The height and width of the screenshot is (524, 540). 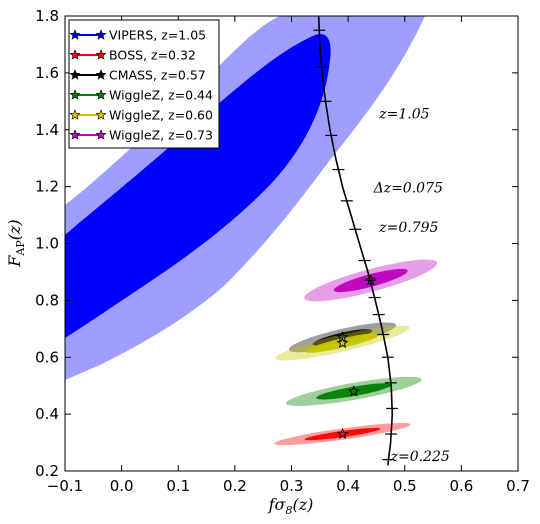 I want to click on x-tick-label: 0.3, so click(x=292, y=486).